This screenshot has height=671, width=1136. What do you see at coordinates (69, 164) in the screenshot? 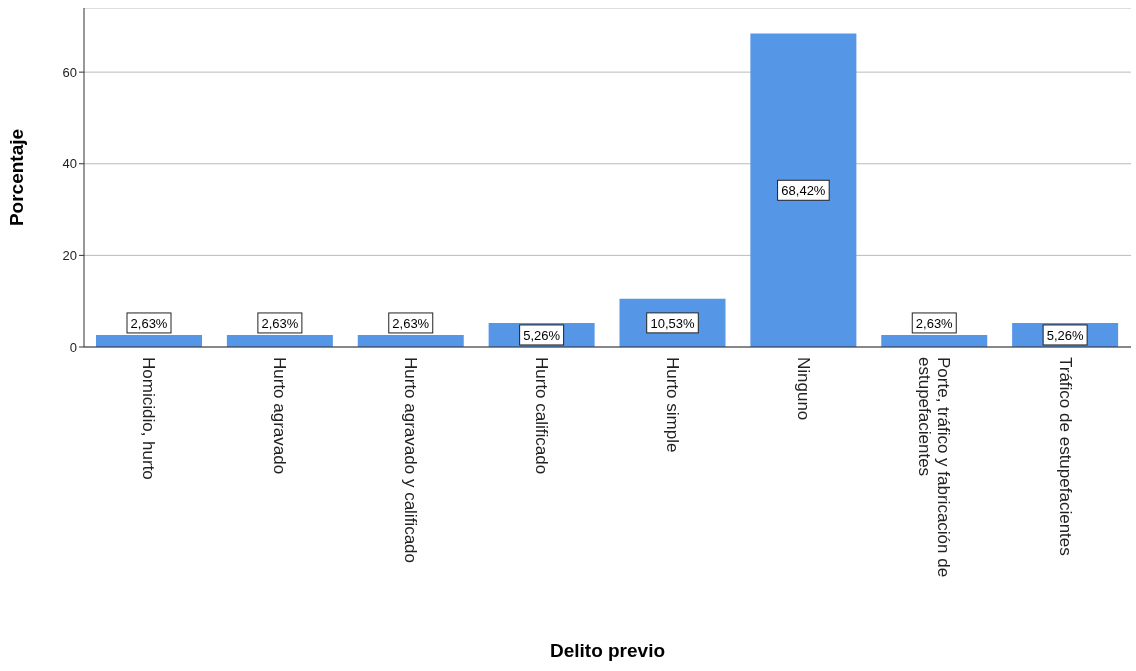
I see `y-tick-label: 40` at bounding box center [69, 164].